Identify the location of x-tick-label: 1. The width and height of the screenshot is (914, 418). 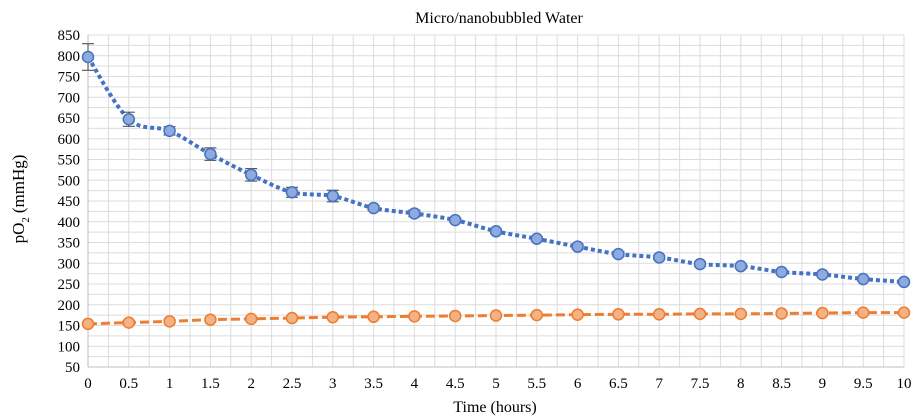
(170, 384).